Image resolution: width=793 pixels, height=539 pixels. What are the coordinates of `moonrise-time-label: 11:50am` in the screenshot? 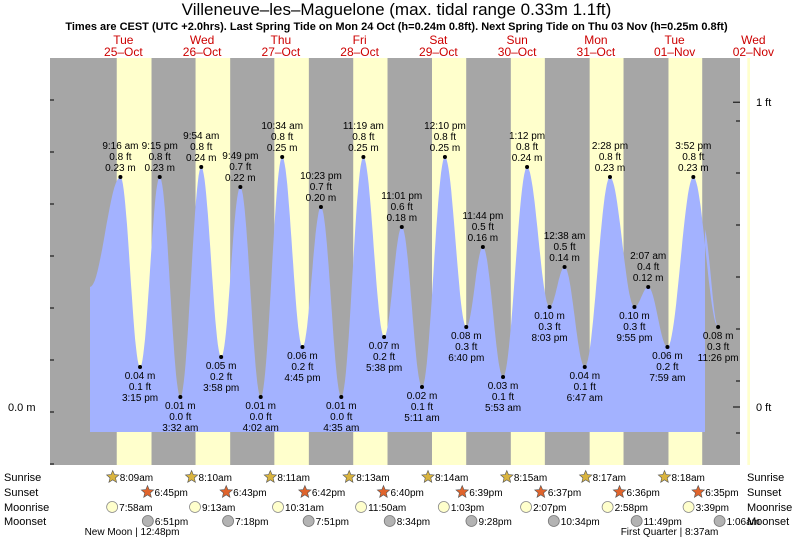 It's located at (387, 508).